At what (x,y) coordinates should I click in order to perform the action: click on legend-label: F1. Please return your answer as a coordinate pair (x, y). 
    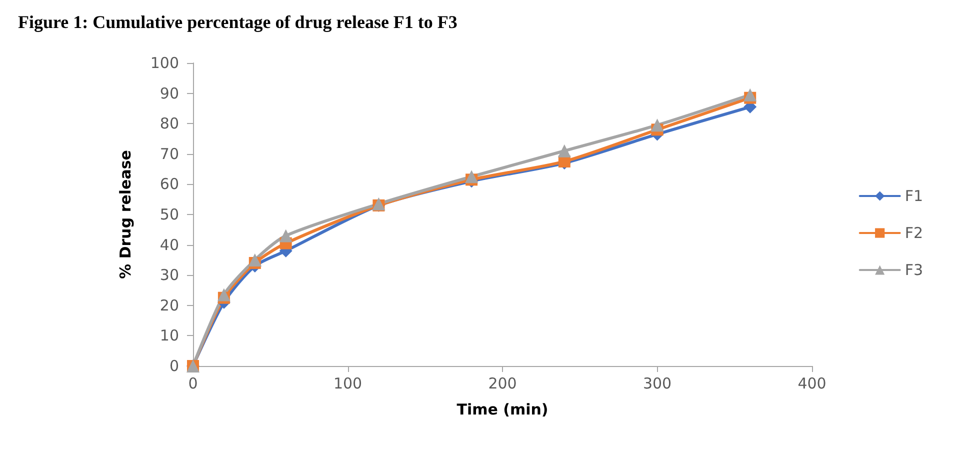
    Looking at the image, I should click on (913, 196).